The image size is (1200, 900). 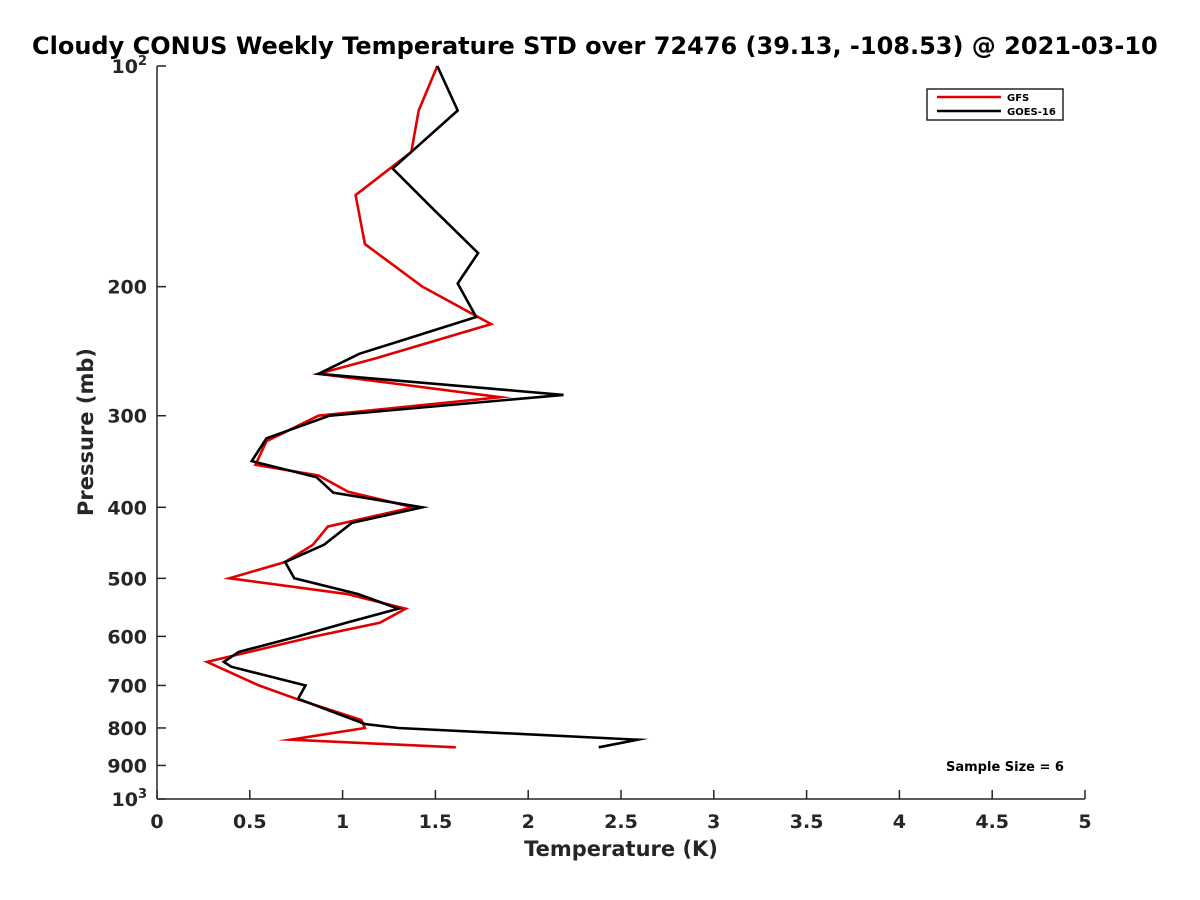 I want to click on y-tick-label: 700, so click(x=127, y=686).